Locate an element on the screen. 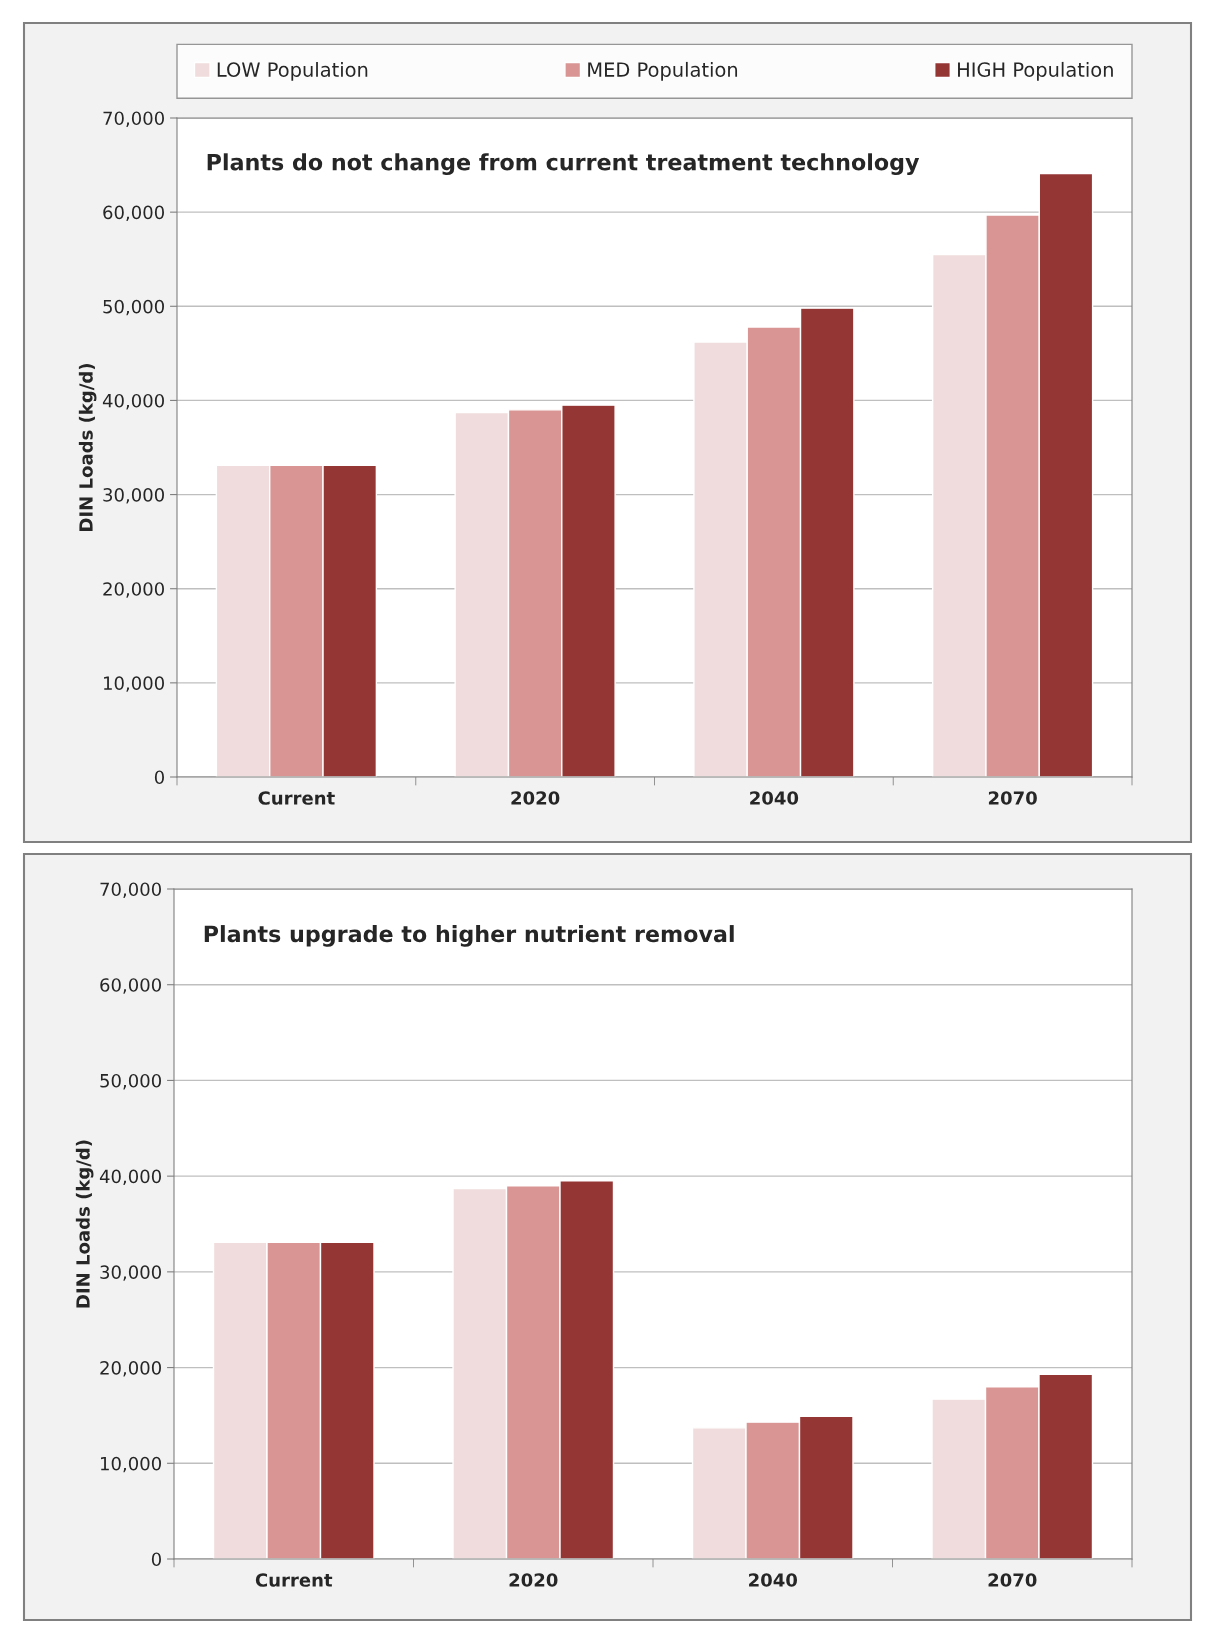  legend-label: HIGH Population is located at coordinates (1035, 71).